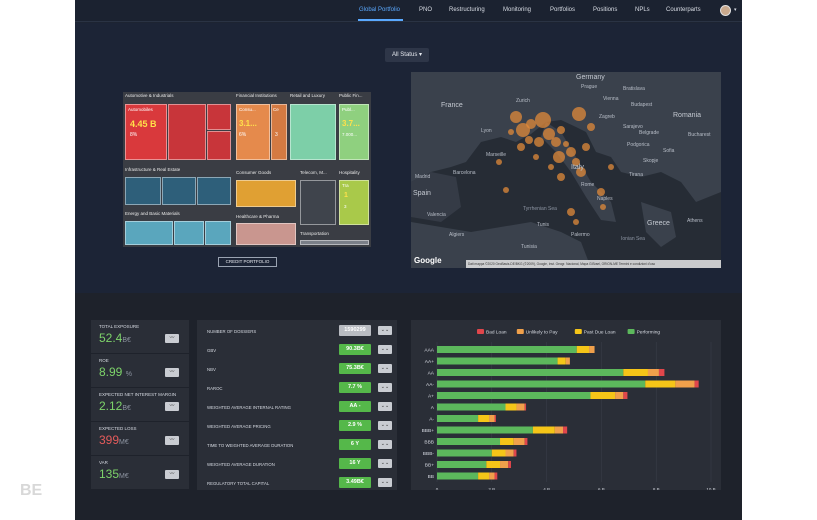  Describe the element at coordinates (407, 55) in the screenshot. I see `status-filter-dropdown: All Status ▾` at that location.